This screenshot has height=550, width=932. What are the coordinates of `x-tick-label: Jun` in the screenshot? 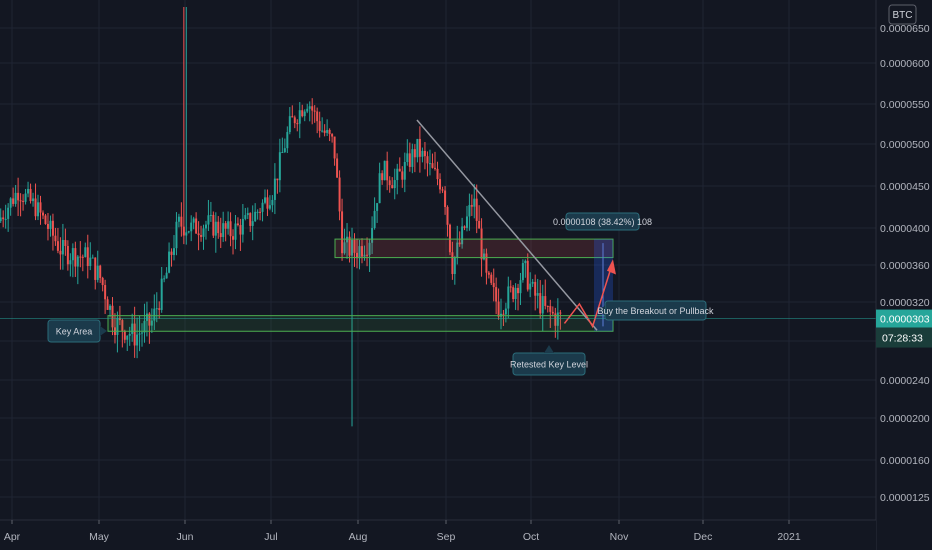 It's located at (185, 537).